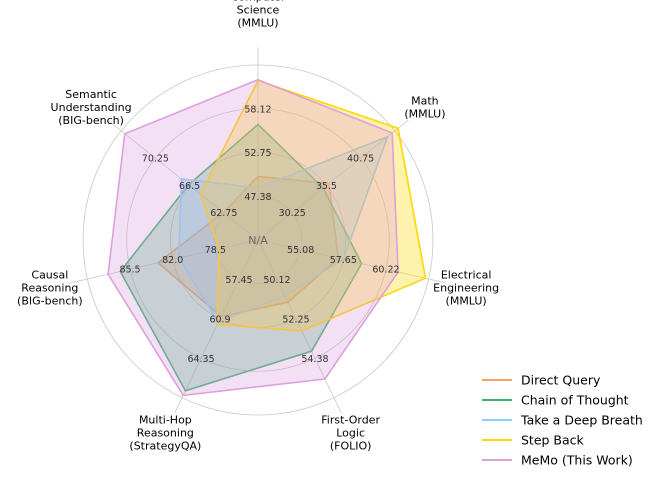 This screenshot has height=477, width=664. What do you see at coordinates (238, 280) in the screenshot?
I see `tick-label: 57.45` at bounding box center [238, 280].